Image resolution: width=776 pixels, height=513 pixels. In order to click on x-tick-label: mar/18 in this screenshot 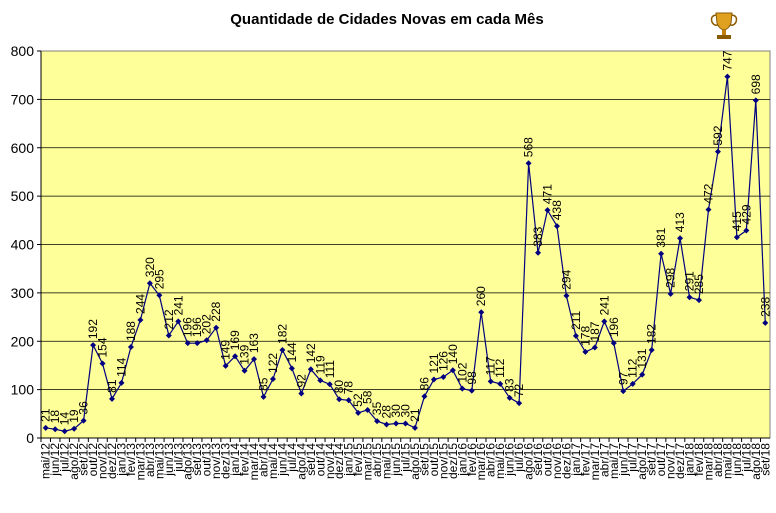, I will do `click(708, 462)`.